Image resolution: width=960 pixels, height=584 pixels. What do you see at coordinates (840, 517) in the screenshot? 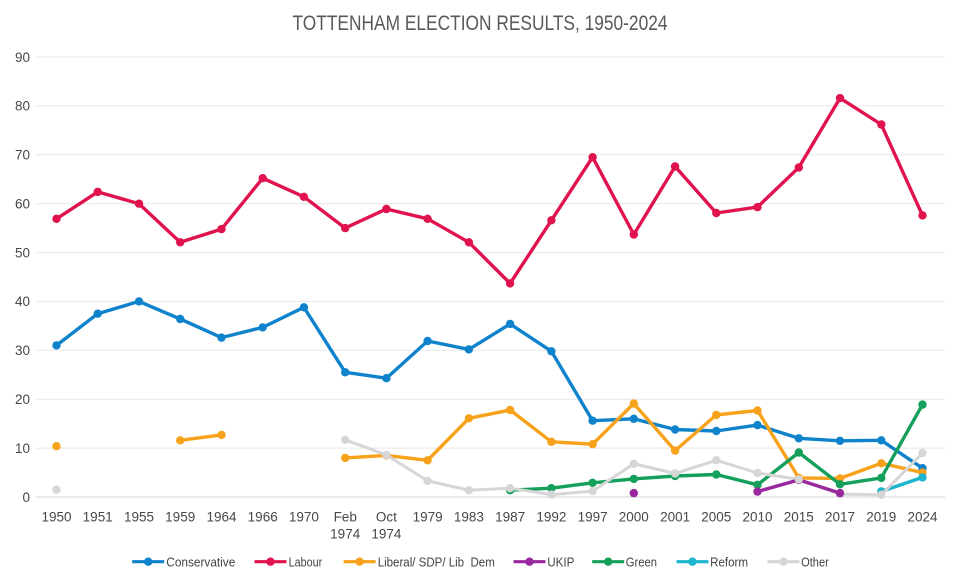
I see `svg-text: 2017` at bounding box center [840, 517].